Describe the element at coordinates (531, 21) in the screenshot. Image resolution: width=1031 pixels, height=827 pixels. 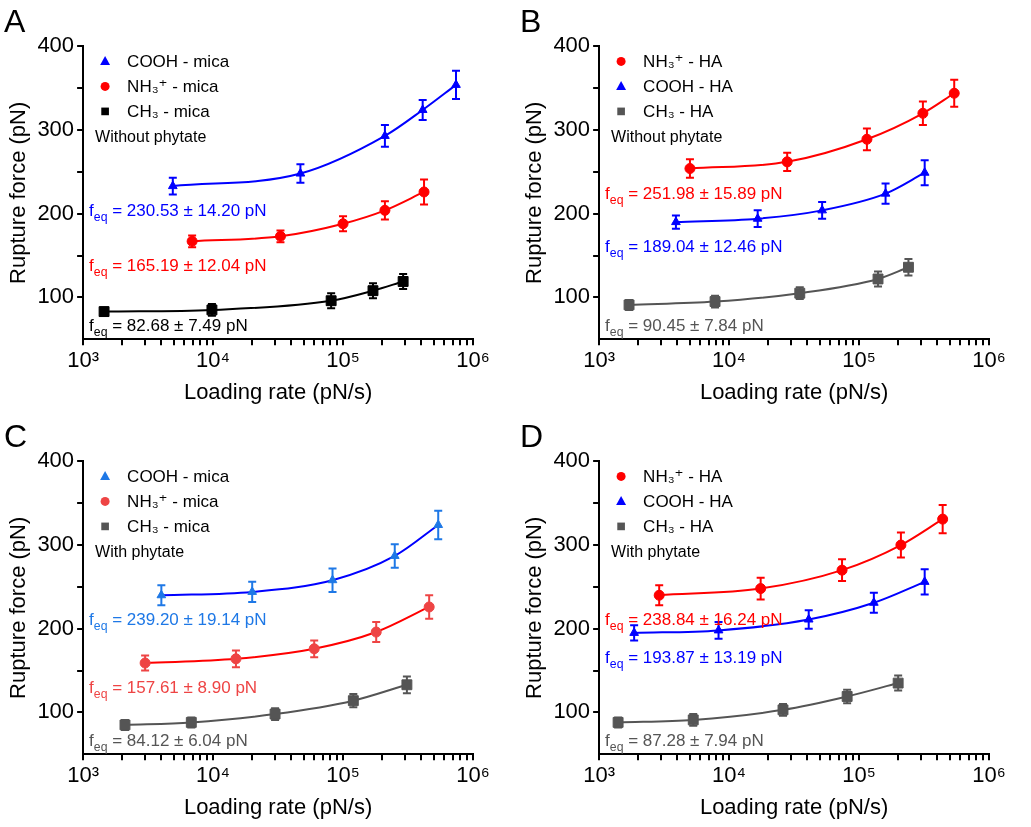
I see `chart-title: B` at that location.